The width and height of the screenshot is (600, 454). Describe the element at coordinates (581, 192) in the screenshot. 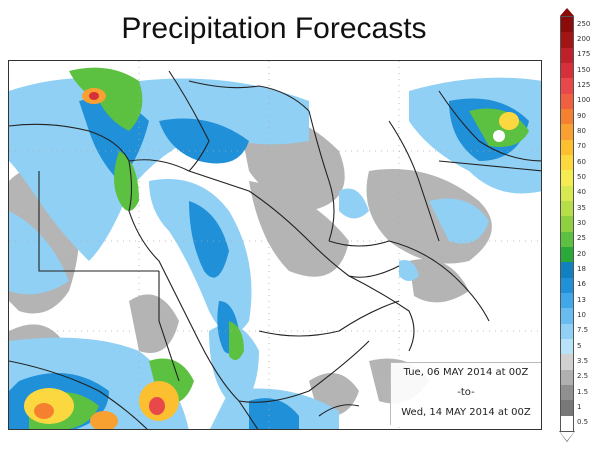

I see `legend-tick-label: 40` at that location.